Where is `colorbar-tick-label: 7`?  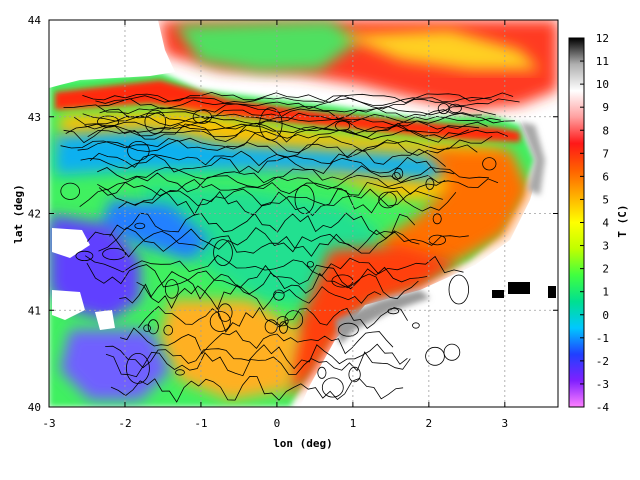 colorbar-tick-label: 7 is located at coordinates (605, 153).